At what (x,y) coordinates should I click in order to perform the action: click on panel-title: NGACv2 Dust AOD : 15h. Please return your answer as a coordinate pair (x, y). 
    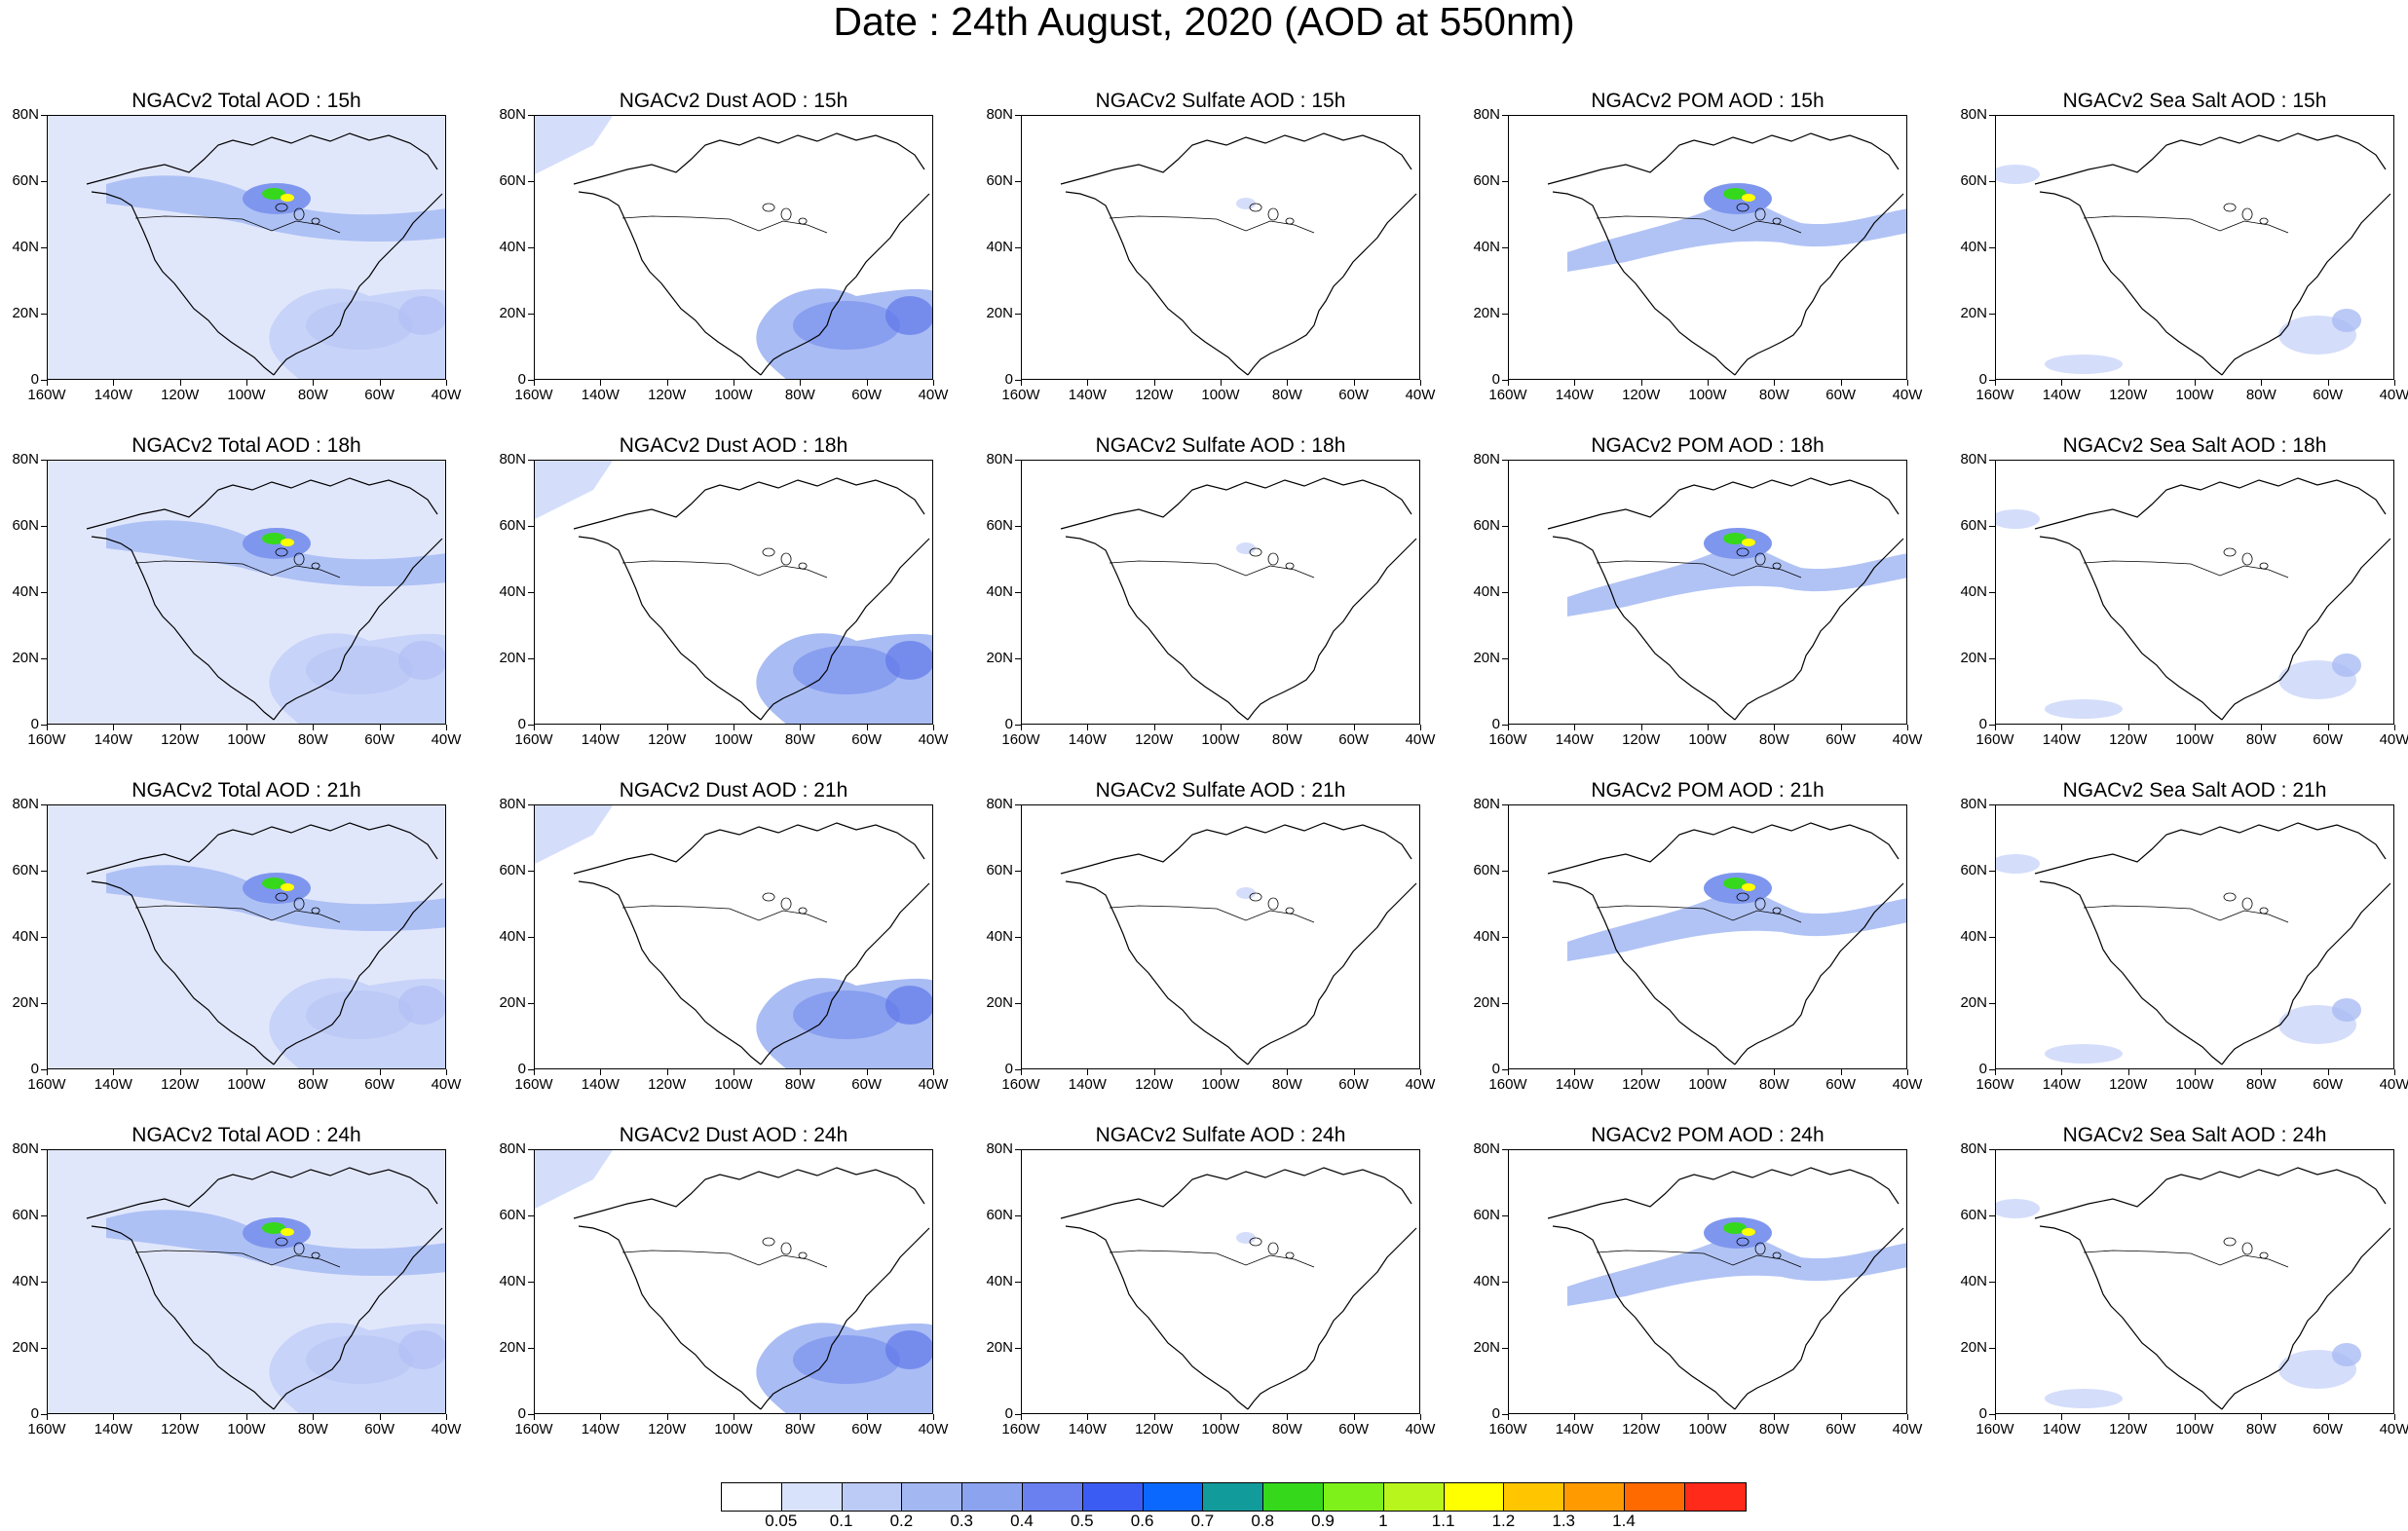
    Looking at the image, I should click on (733, 101).